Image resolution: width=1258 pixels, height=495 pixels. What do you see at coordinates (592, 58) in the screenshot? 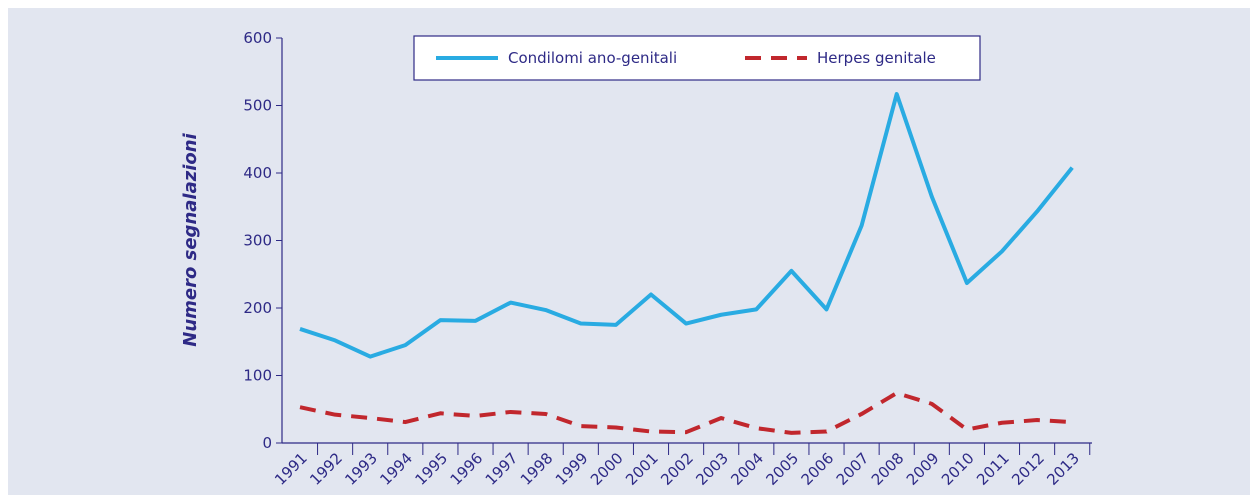
I see `legend-label: Condilomi ano-genitali` at bounding box center [592, 58].